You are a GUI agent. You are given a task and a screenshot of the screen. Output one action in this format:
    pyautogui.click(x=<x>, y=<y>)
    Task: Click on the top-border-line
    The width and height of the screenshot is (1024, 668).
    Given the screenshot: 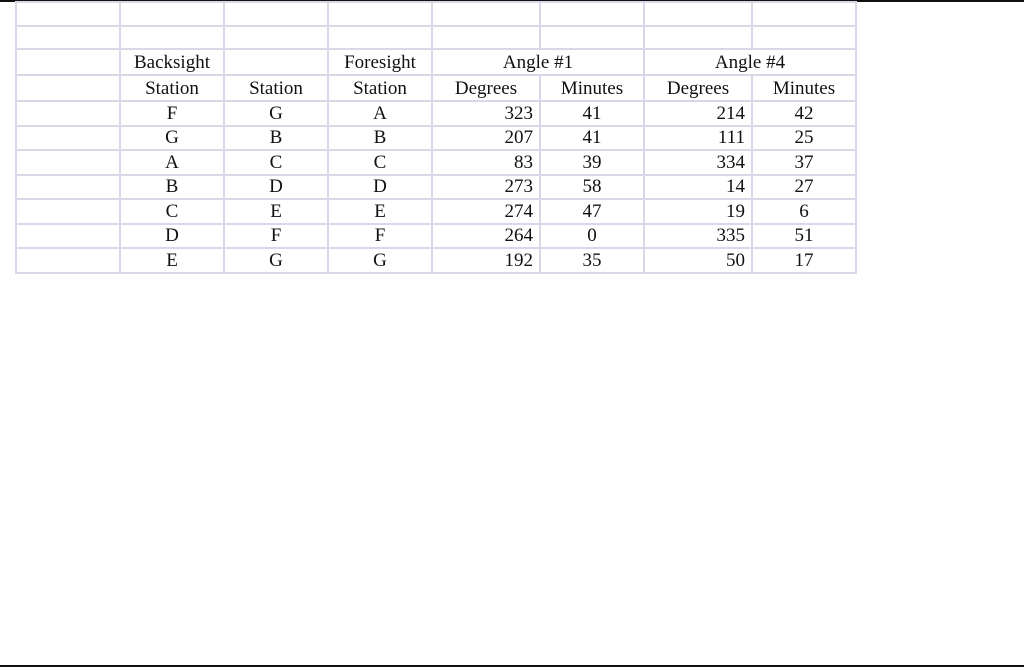 What is the action you would take?
    pyautogui.click(x=512, y=1)
    